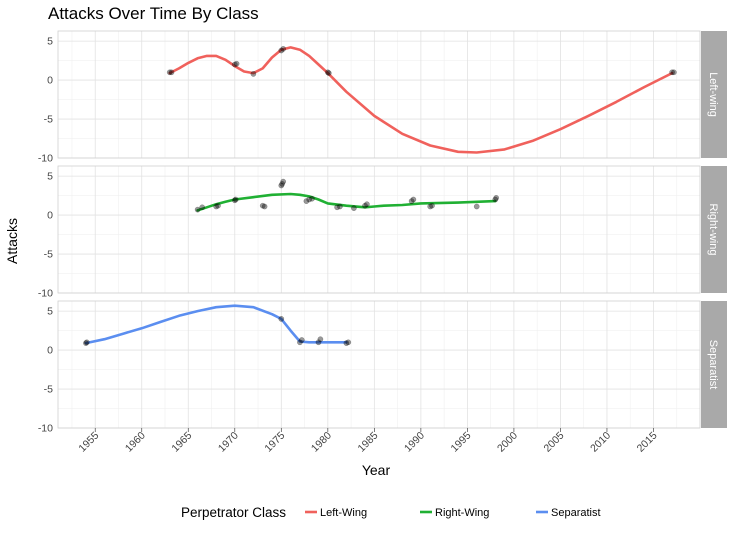 The height and width of the screenshot is (537, 733). I want to click on x-tick-label: 2015, so click(647, 442).